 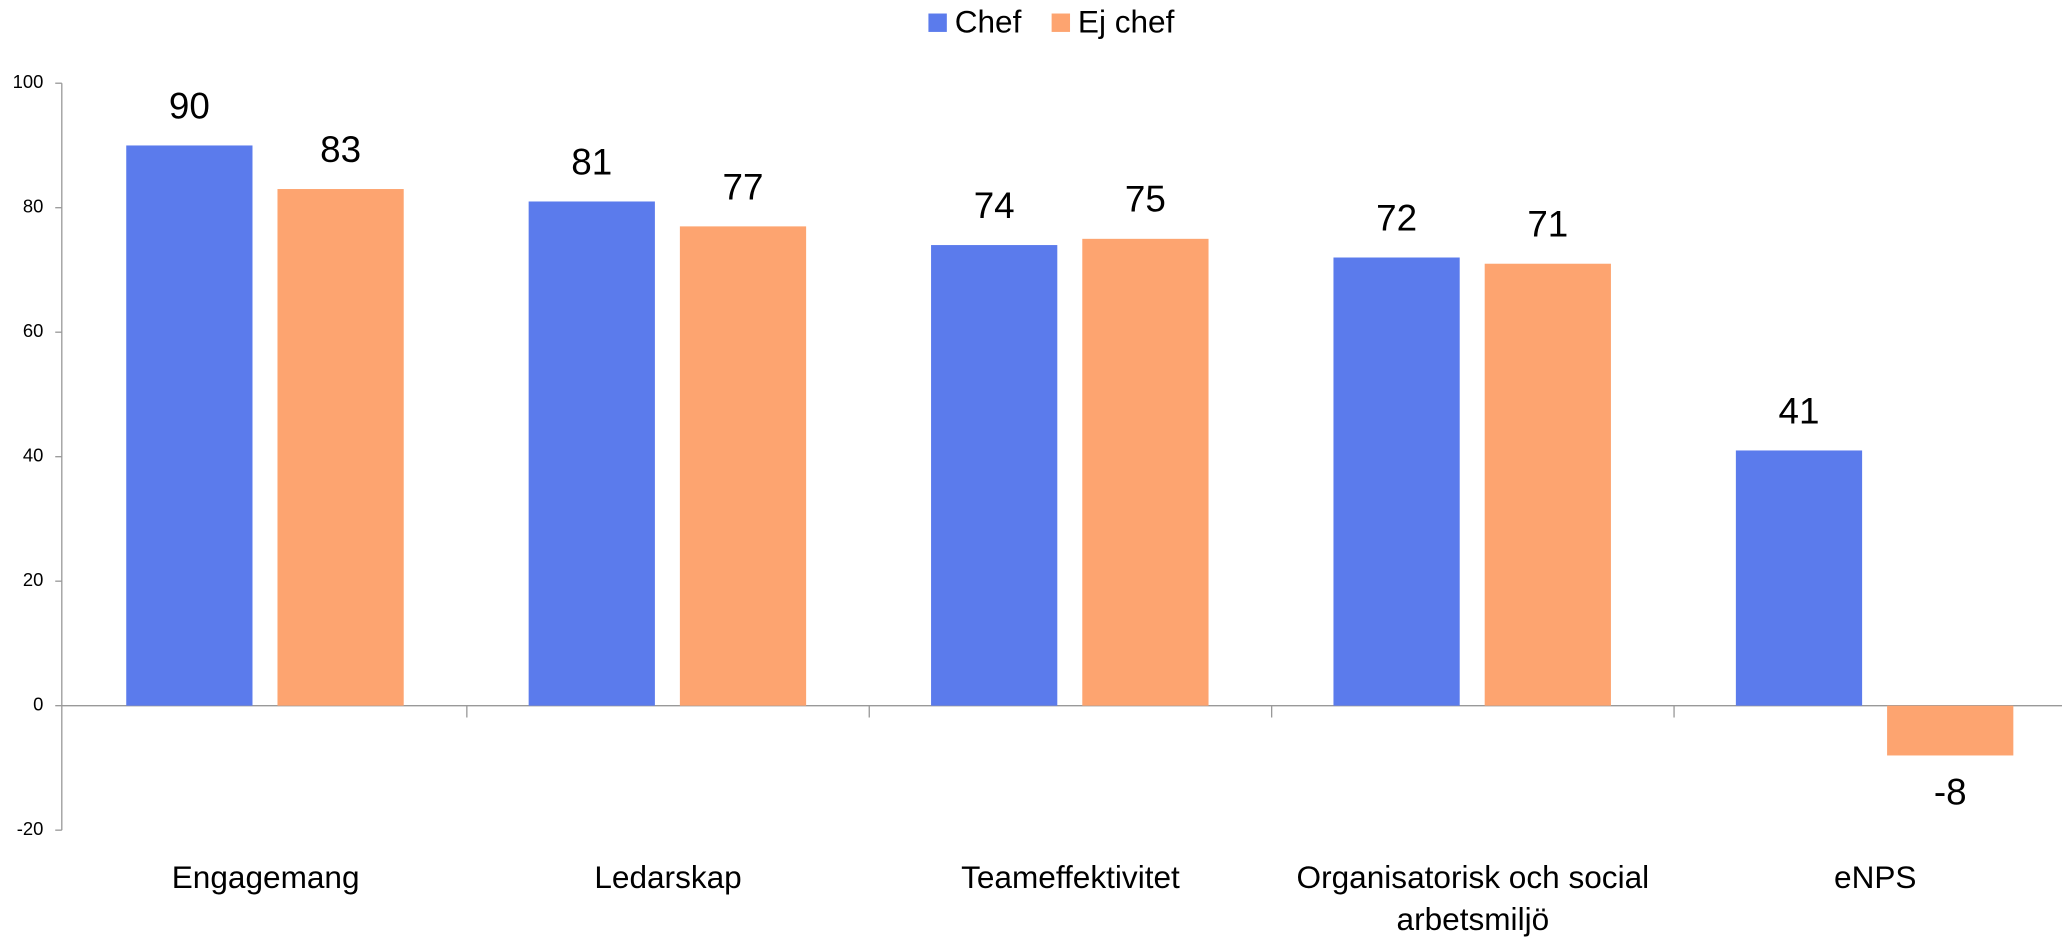 What do you see at coordinates (38, 704) in the screenshot?
I see `y-tick-label: 0` at bounding box center [38, 704].